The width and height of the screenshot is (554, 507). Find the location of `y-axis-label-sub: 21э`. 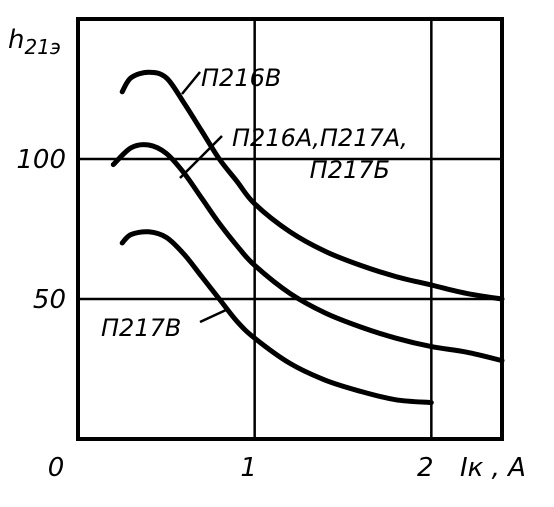

y-axis-label-sub: 21э is located at coordinates (42, 47).